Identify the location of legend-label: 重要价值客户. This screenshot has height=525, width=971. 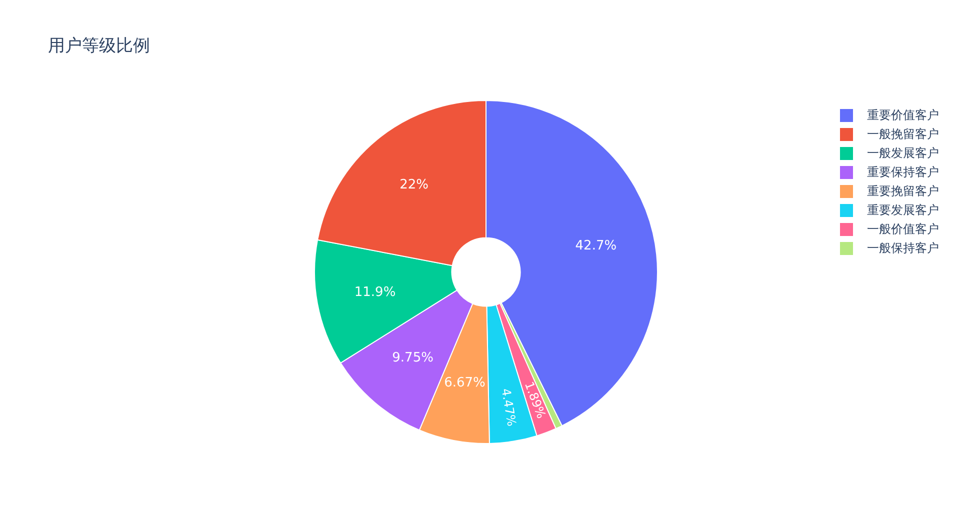
(903, 115).